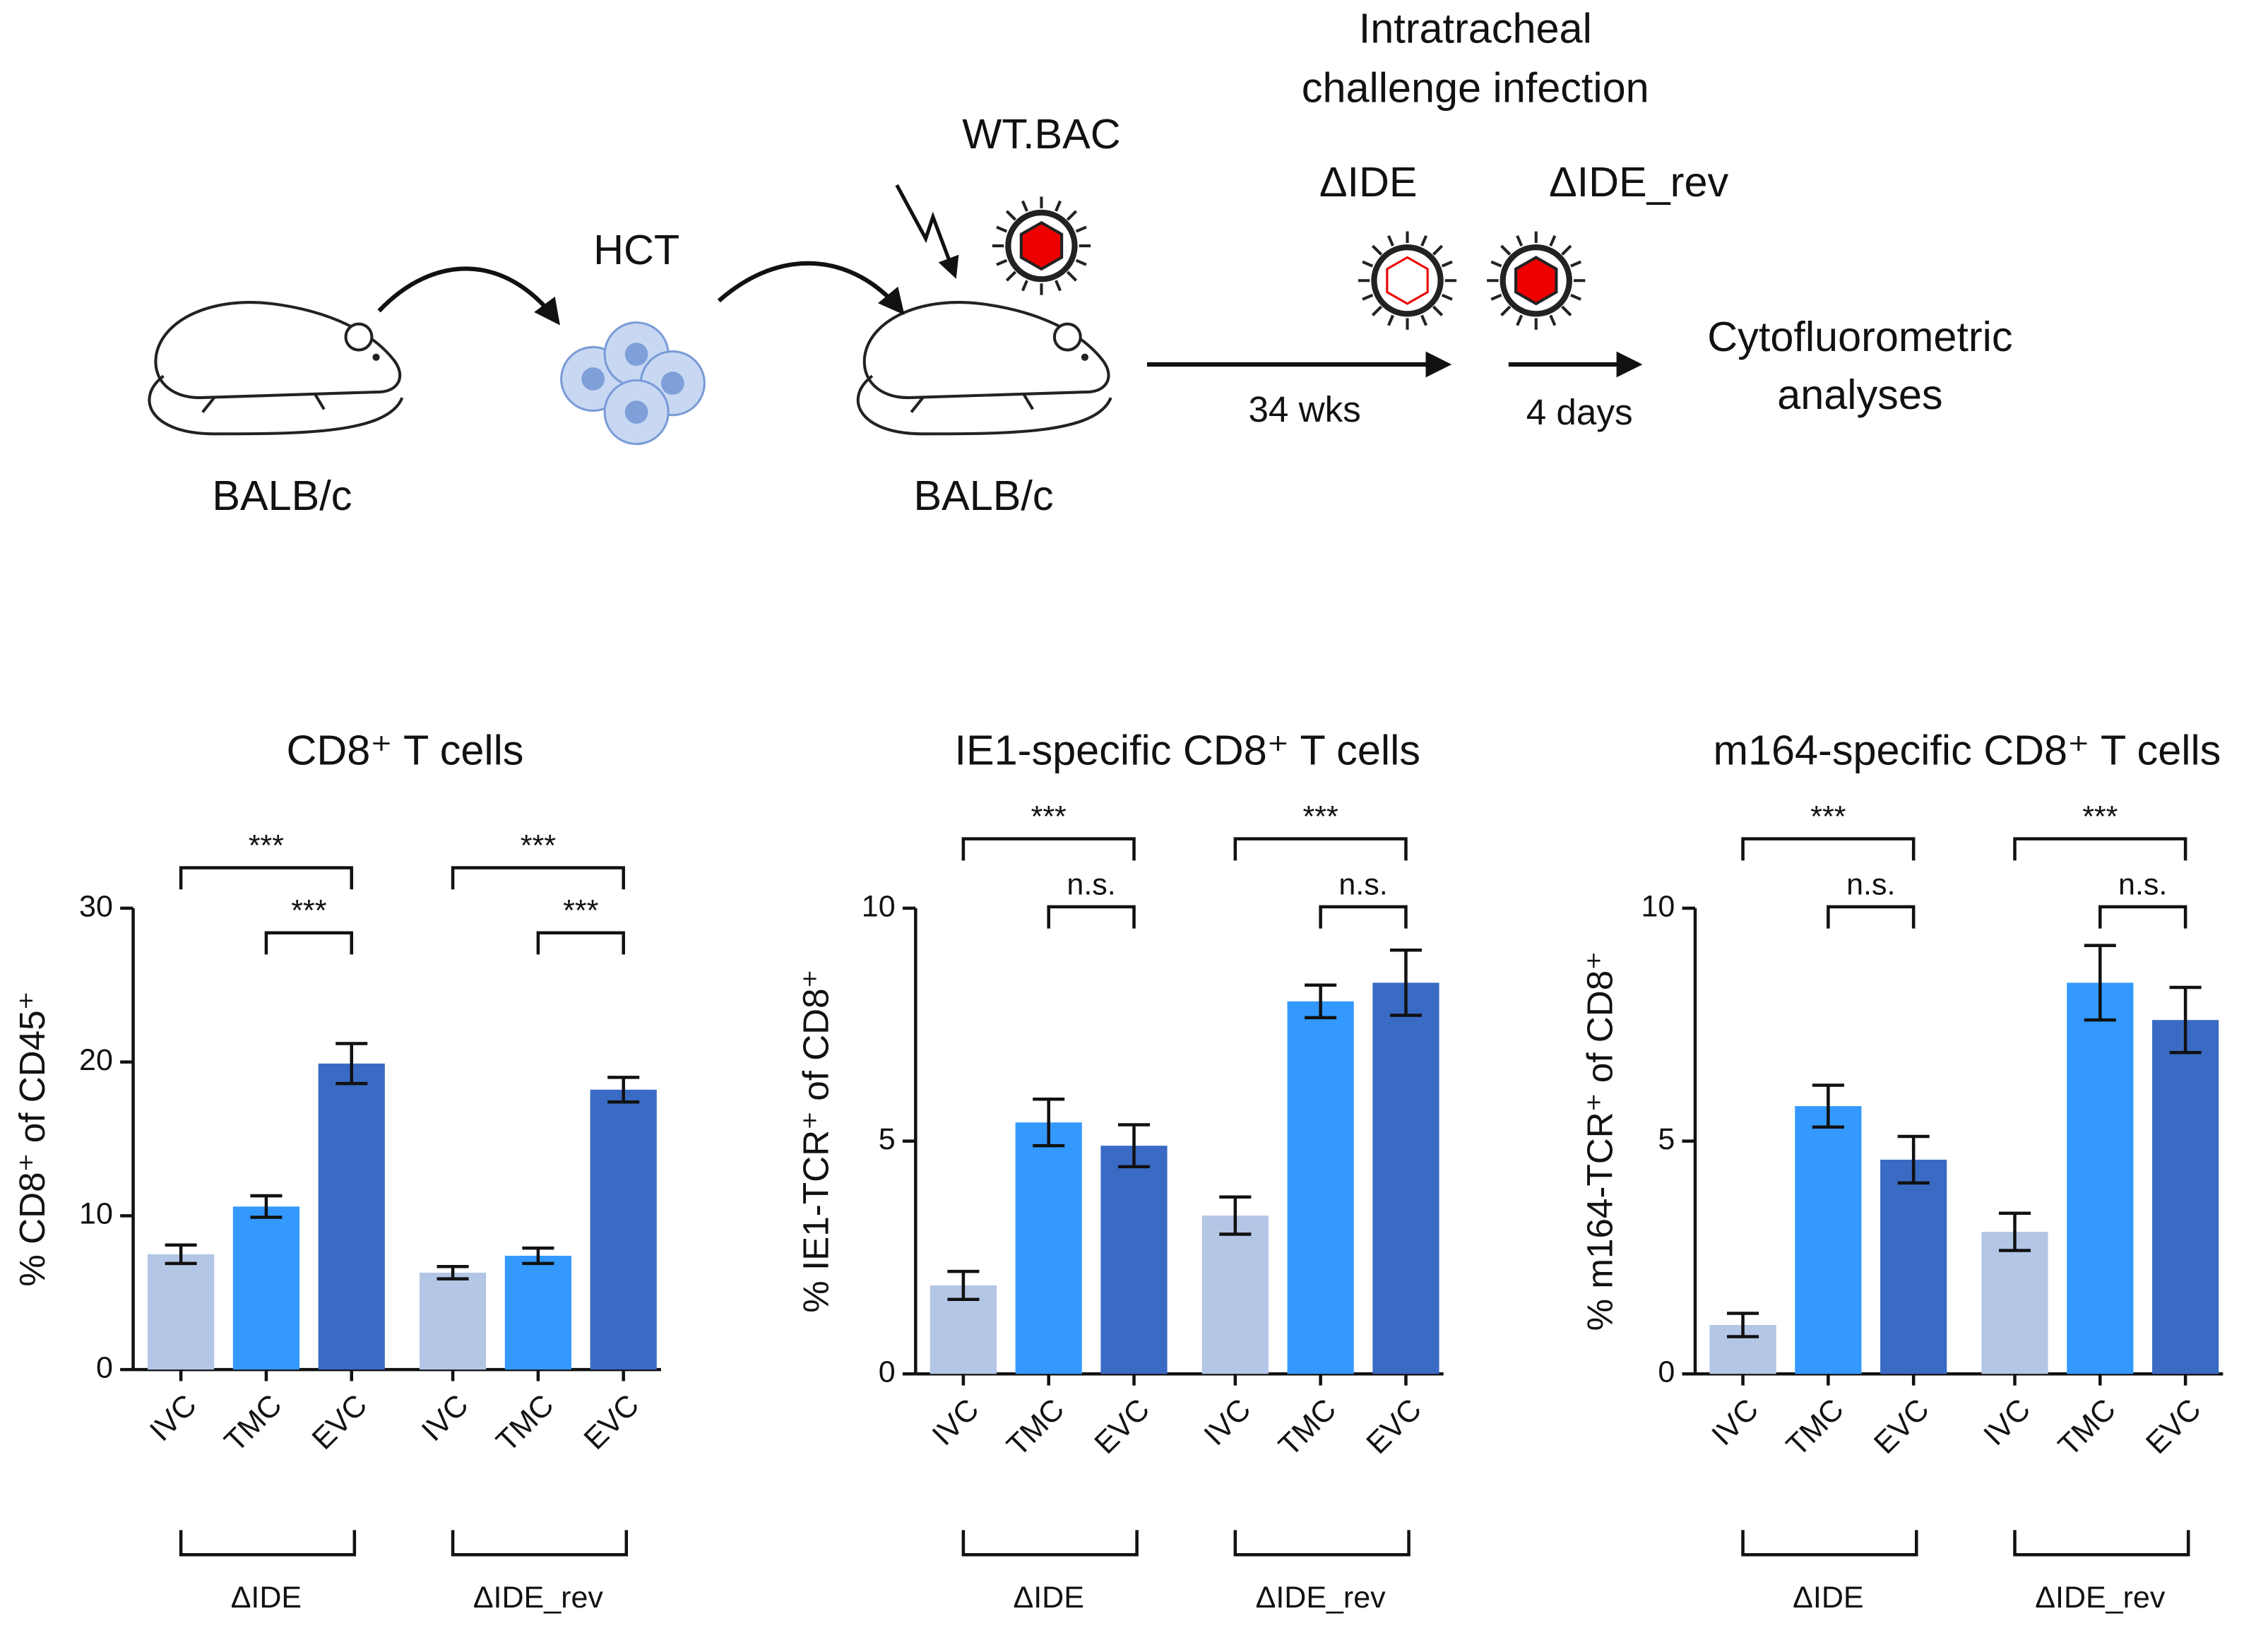 The height and width of the screenshot is (1640, 2268). I want to click on chart-title: m164-specific CD8⁺ T cells, so click(1968, 749).